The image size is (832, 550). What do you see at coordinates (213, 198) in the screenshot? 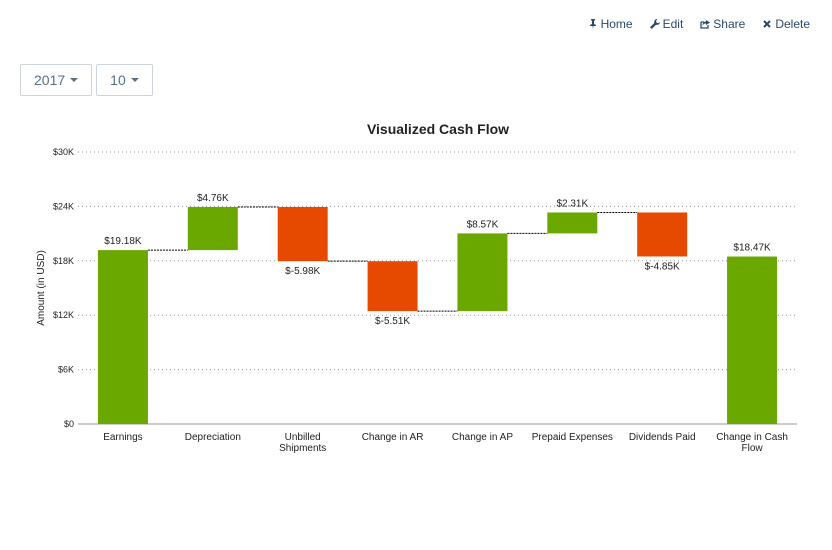
I see `data-label: $4.76K` at bounding box center [213, 198].